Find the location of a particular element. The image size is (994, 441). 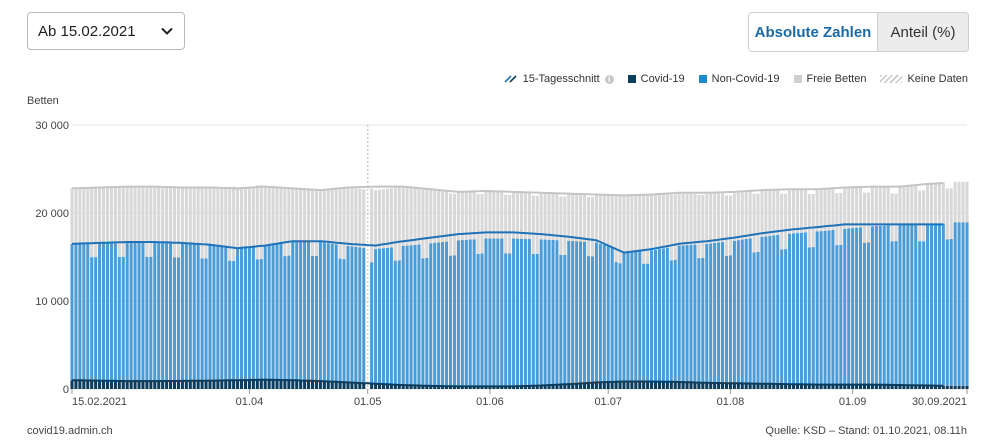

legend-item-nodata: Keine Daten is located at coordinates (924, 79).